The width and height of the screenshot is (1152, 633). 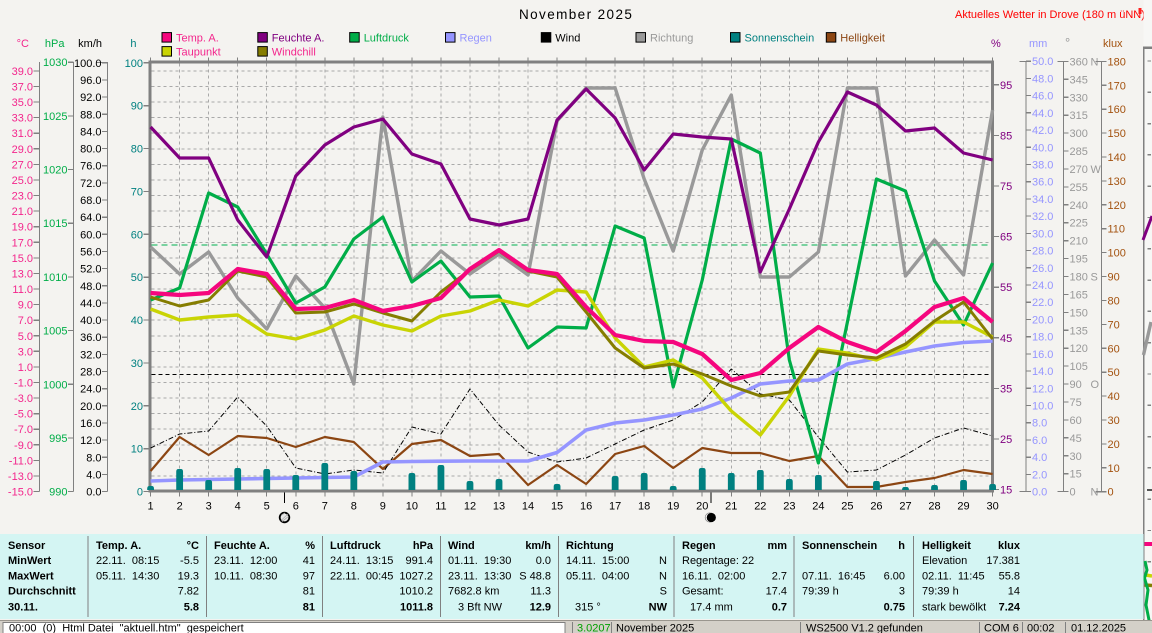 What do you see at coordinates (25, 306) in the screenshot?
I see `svg-text: 9.0` at bounding box center [25, 306].